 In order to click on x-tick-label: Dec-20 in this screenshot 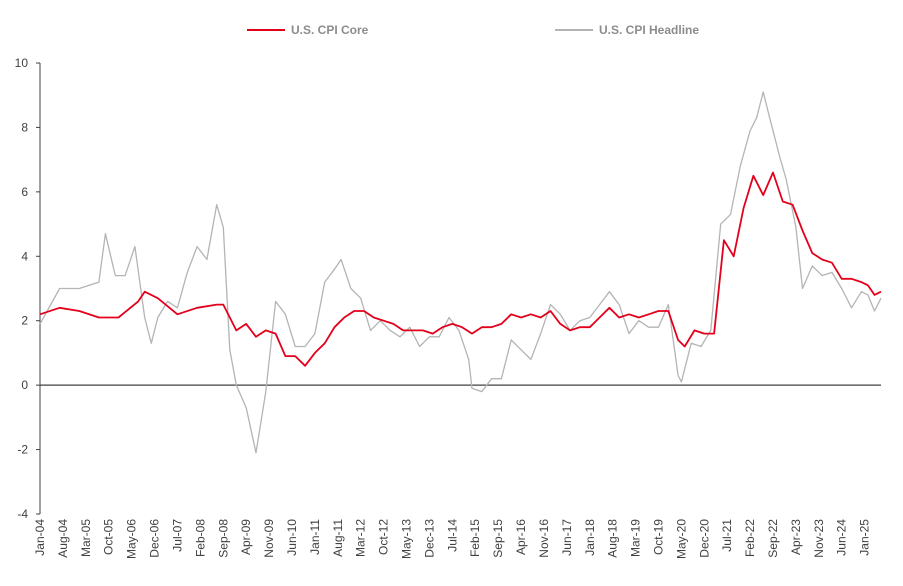, I will do `click(704, 538)`.